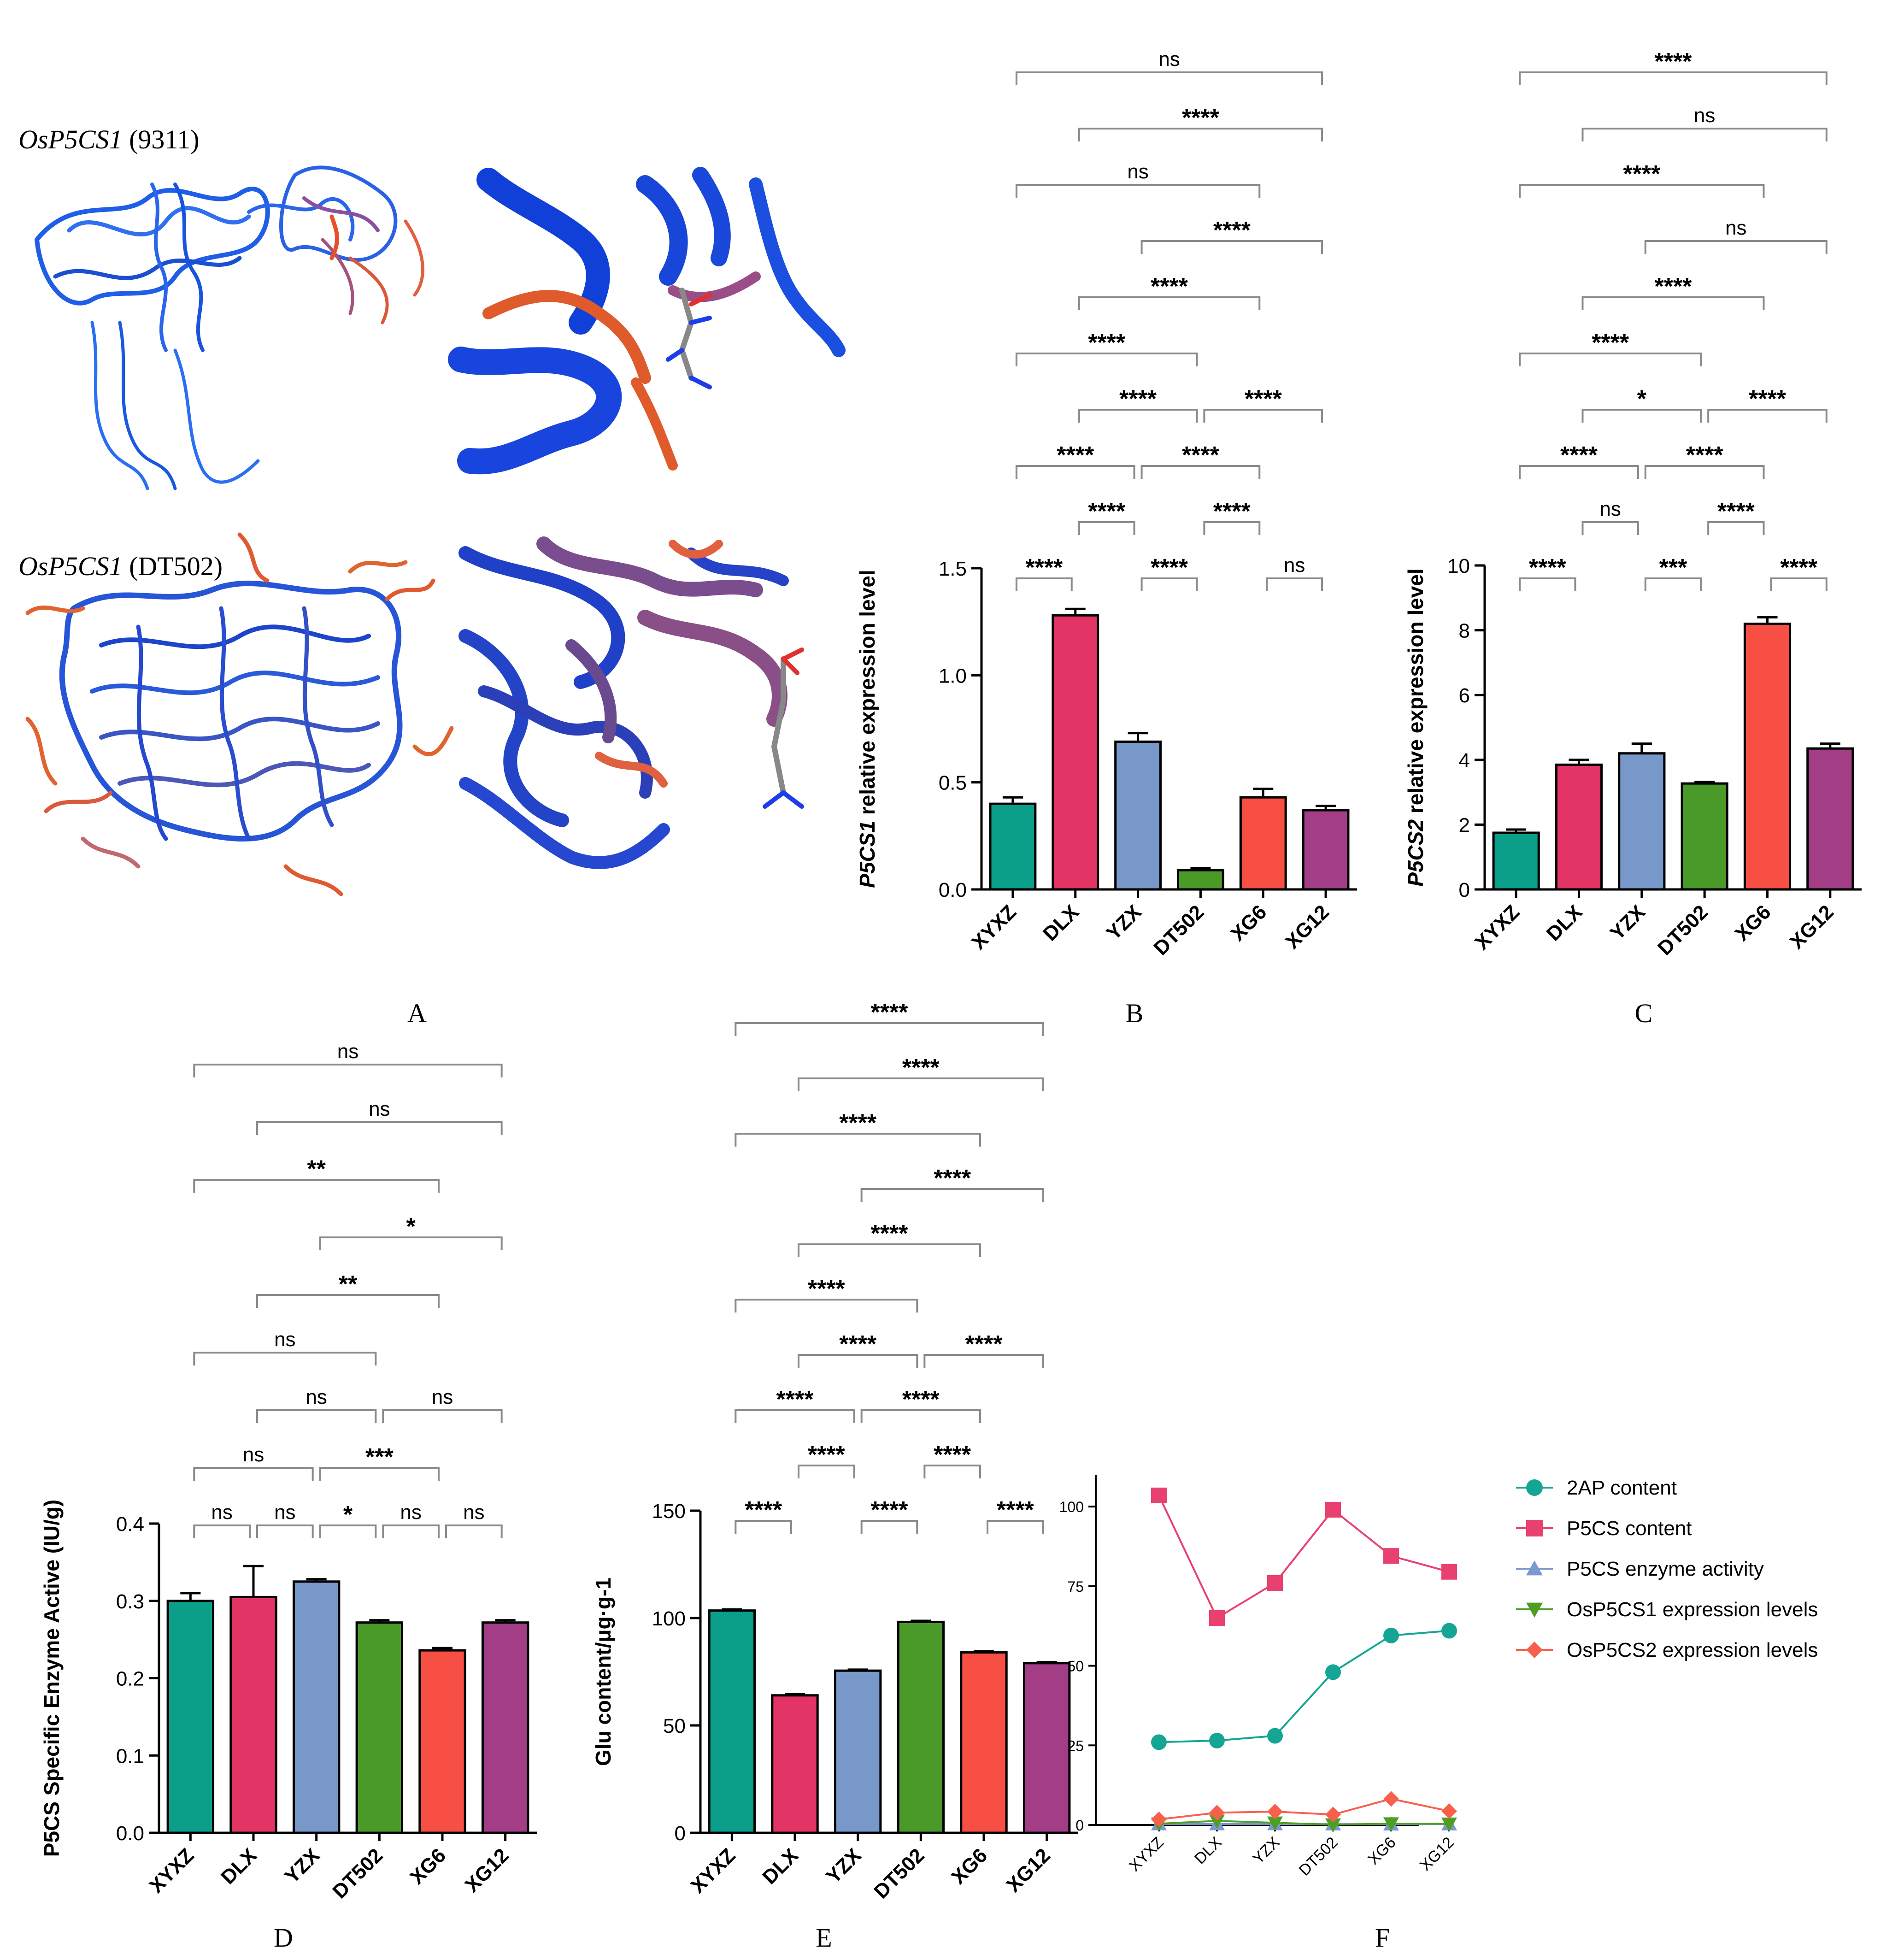 The image size is (1904, 1960). I want to click on bar-dlx, so click(1579, 827).